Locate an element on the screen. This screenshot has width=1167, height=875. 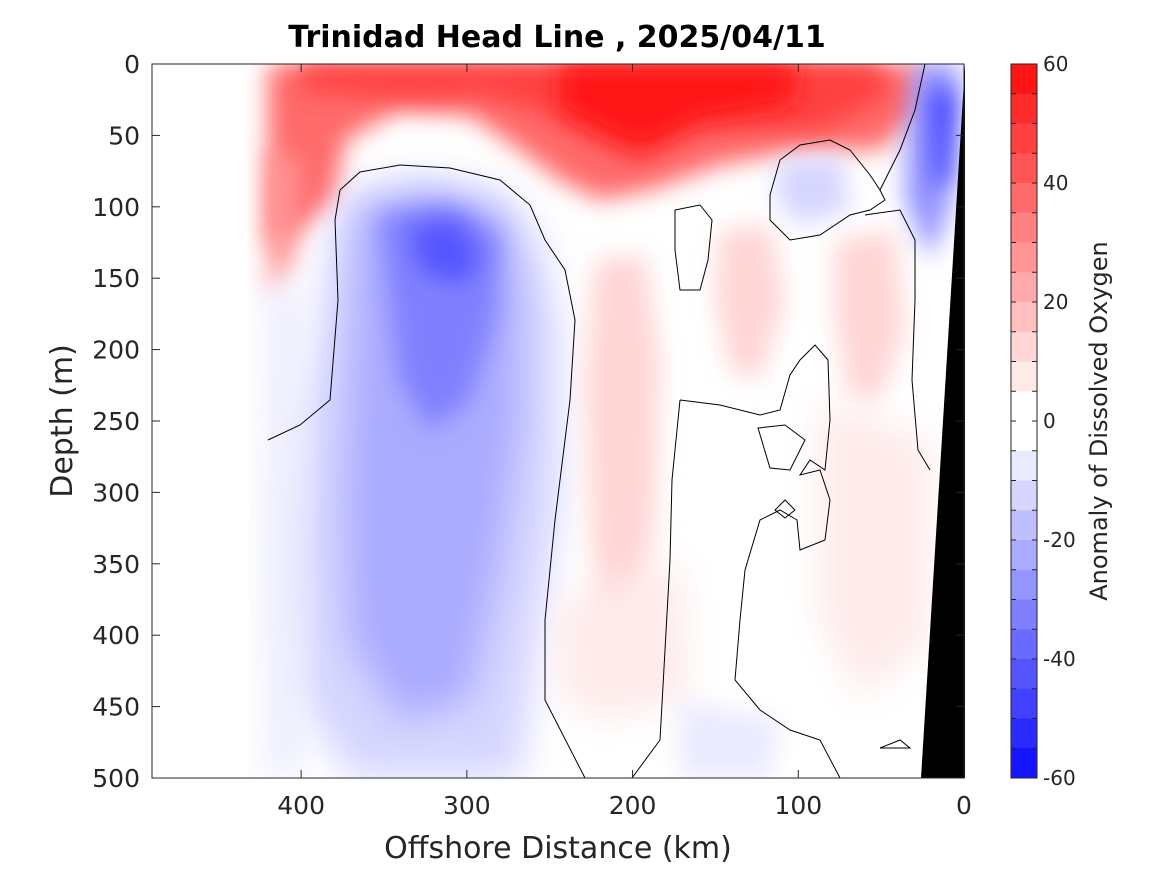
colorbar-tick-label-40: 40 is located at coordinates (1055, 183).